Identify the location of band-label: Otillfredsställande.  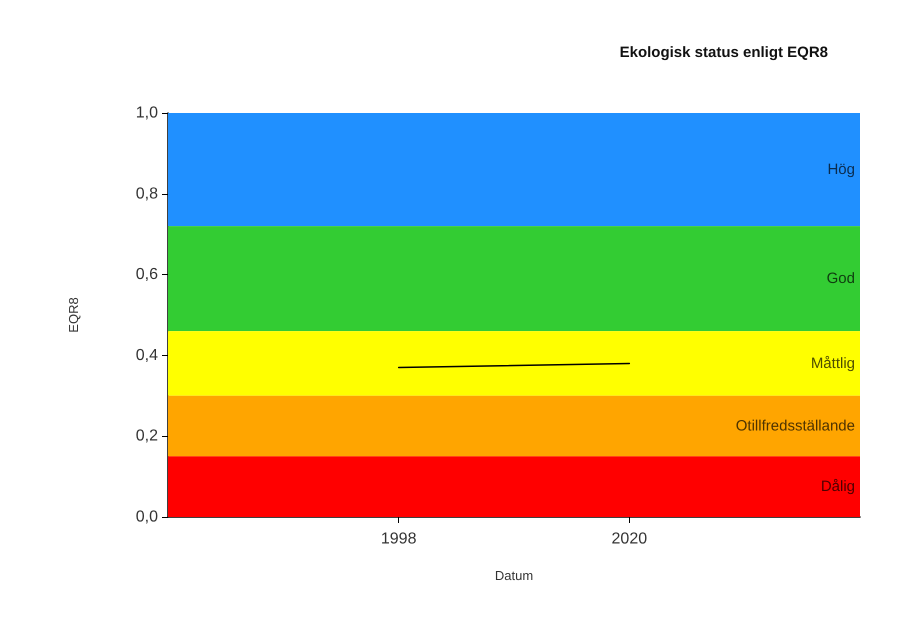
(795, 426).